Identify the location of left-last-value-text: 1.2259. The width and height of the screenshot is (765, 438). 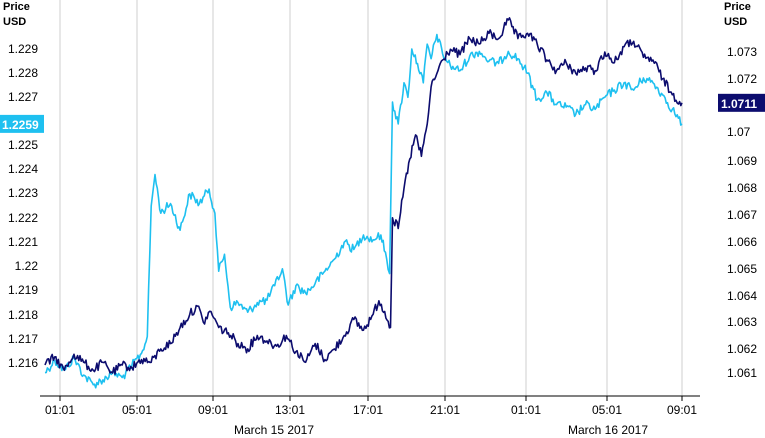
(20, 125).